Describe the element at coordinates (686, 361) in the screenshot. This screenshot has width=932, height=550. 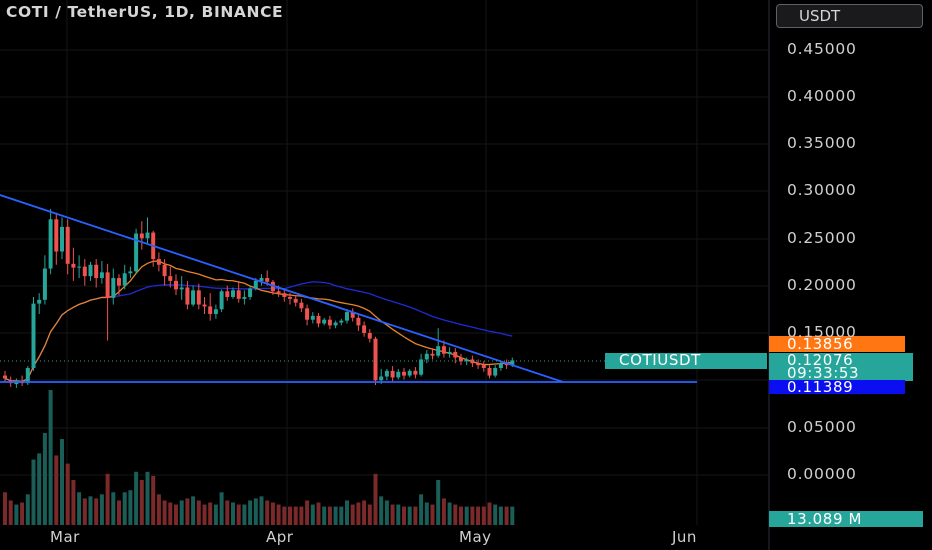
I see `symbol-tag-bg` at that location.